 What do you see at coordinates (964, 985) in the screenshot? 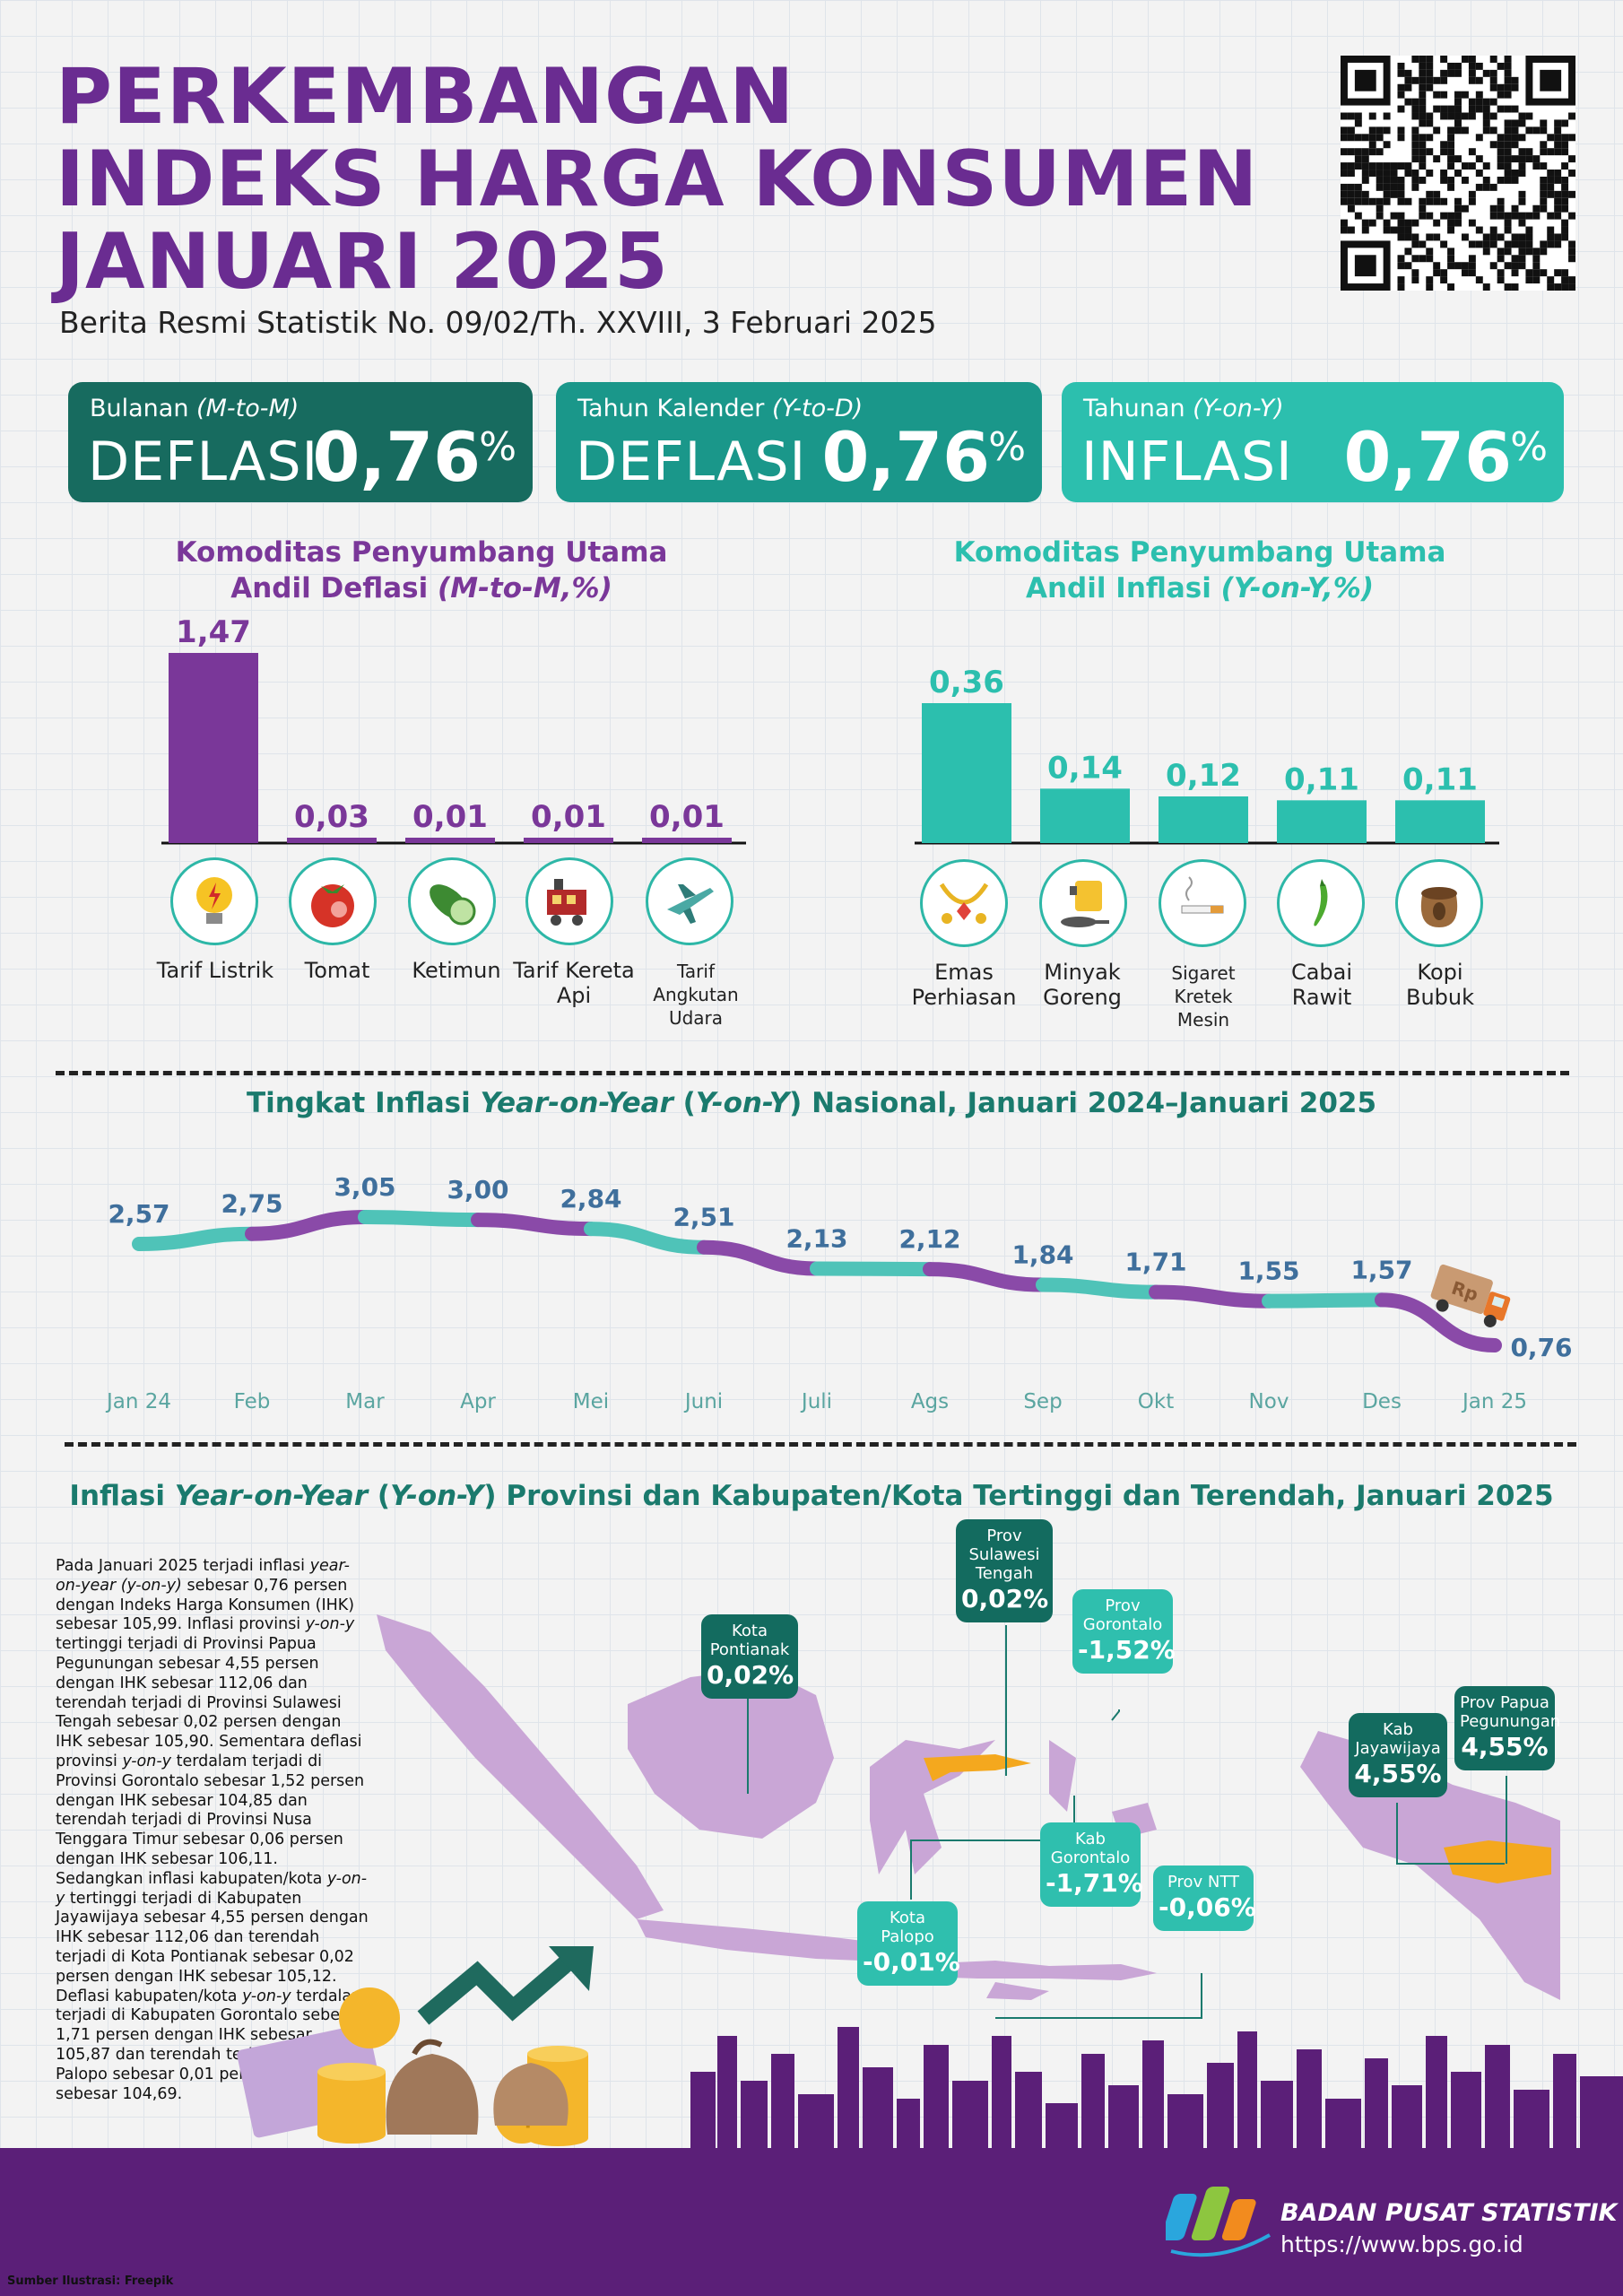
I see `inflasi-label-1: Emas Perhiasan` at bounding box center [964, 985].